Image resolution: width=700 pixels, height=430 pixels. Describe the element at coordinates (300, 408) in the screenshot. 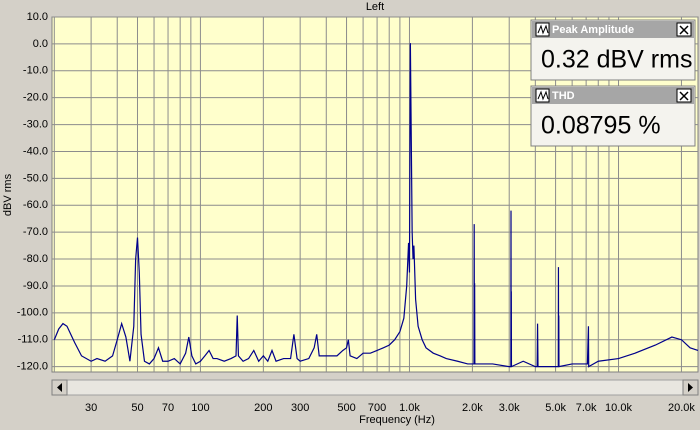

I see `x-tick-label: 300` at that location.